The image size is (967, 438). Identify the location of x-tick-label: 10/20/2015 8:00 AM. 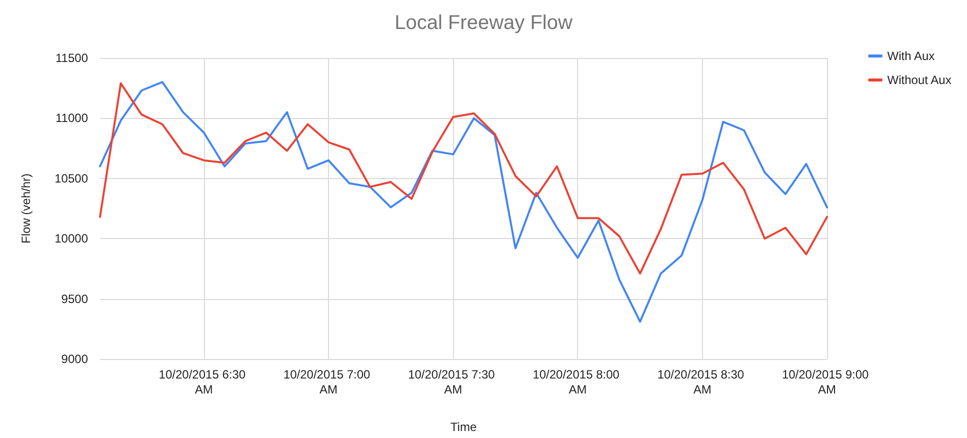
(577, 382).